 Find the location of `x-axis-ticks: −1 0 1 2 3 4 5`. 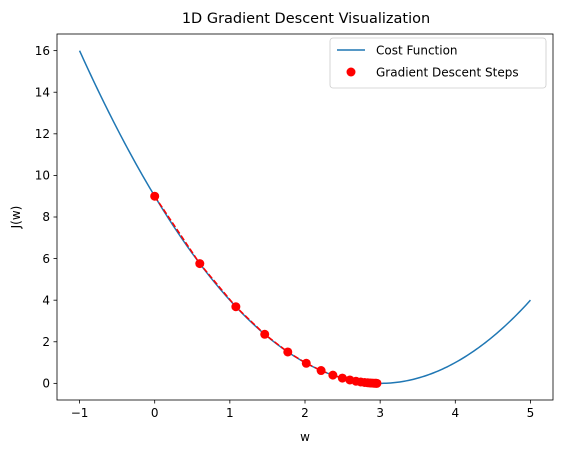

x-axis-ticks: −1 0 1 2 3 4 5 is located at coordinates (303, 410).